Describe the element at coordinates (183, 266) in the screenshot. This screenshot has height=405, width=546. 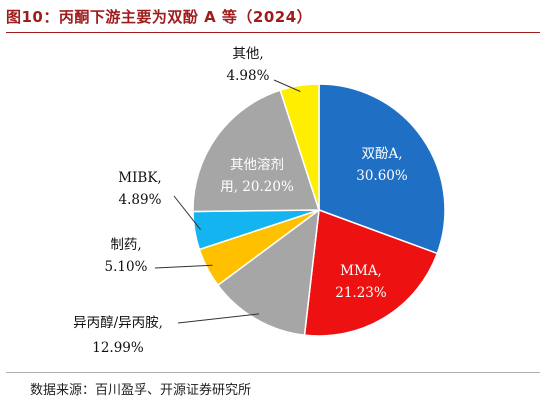
I see `leader-line-pharma` at that location.